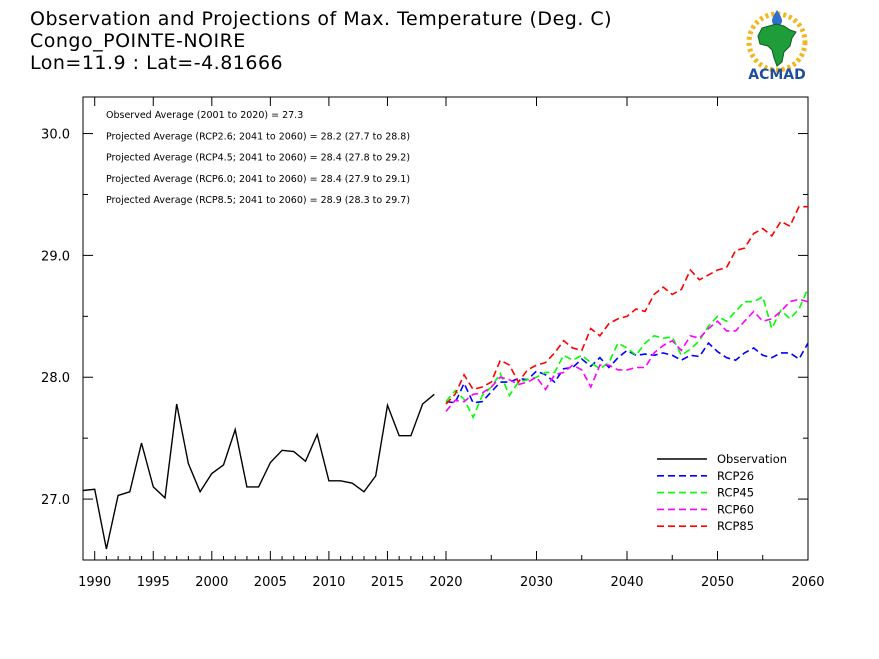 This screenshot has width=879, height=659. Describe the element at coordinates (445, 582) in the screenshot. I see `x-tick-label: 2020` at that location.